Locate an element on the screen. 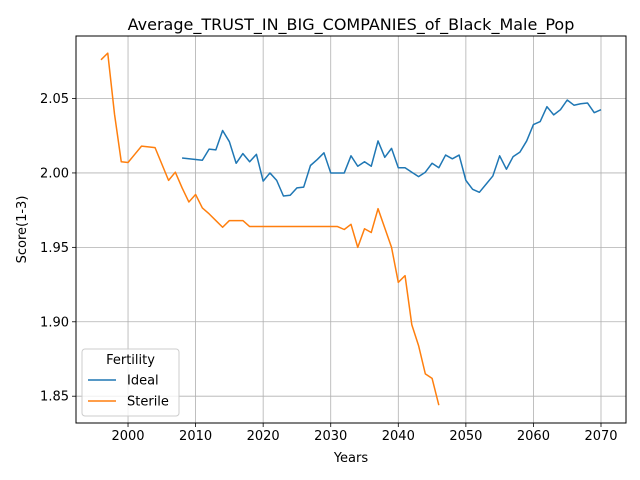 This screenshot has width=640, height=480. y-axis-title: Score(1-3) is located at coordinates (22, 230).